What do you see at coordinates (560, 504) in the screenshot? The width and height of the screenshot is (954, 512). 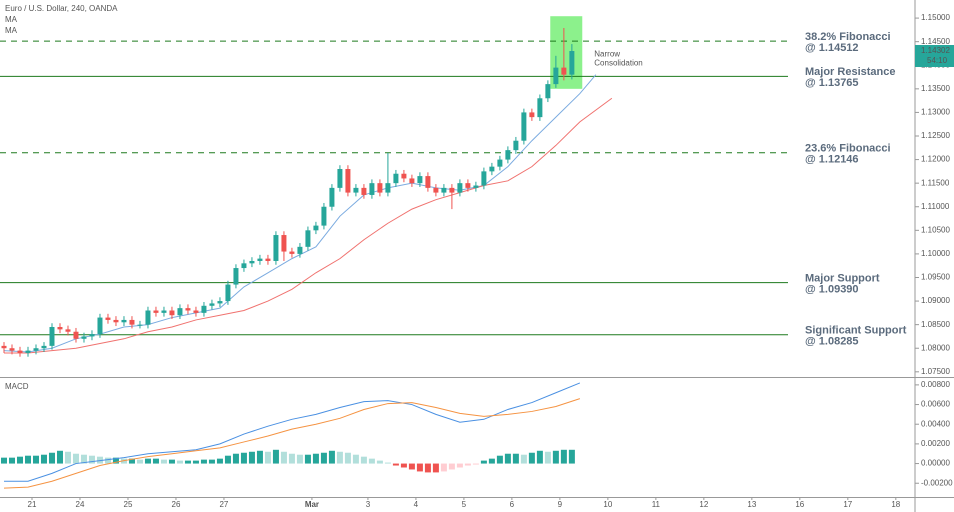 I see `x-tick-label: 9` at bounding box center [560, 504].